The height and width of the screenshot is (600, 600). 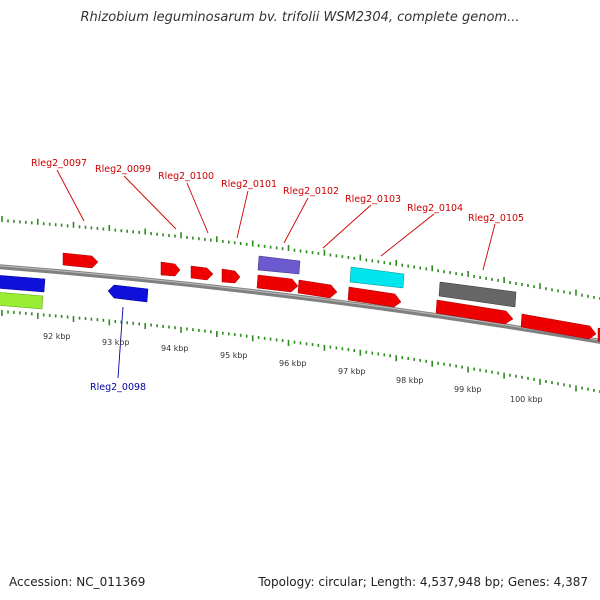 What do you see at coordinates (373, 199) in the screenshot?
I see `gene-label: Rleg2_0103` at bounding box center [373, 199].